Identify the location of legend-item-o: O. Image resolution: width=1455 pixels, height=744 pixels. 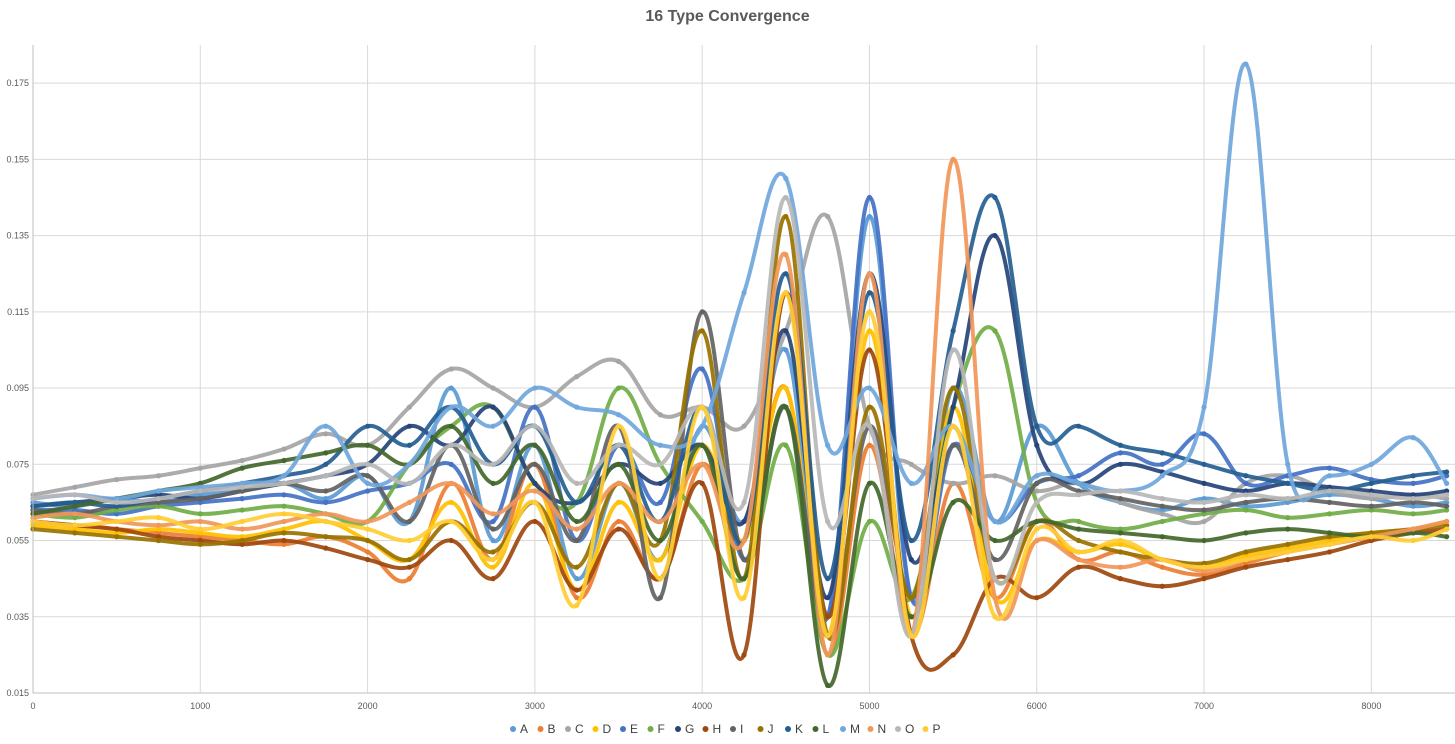
(904, 729).